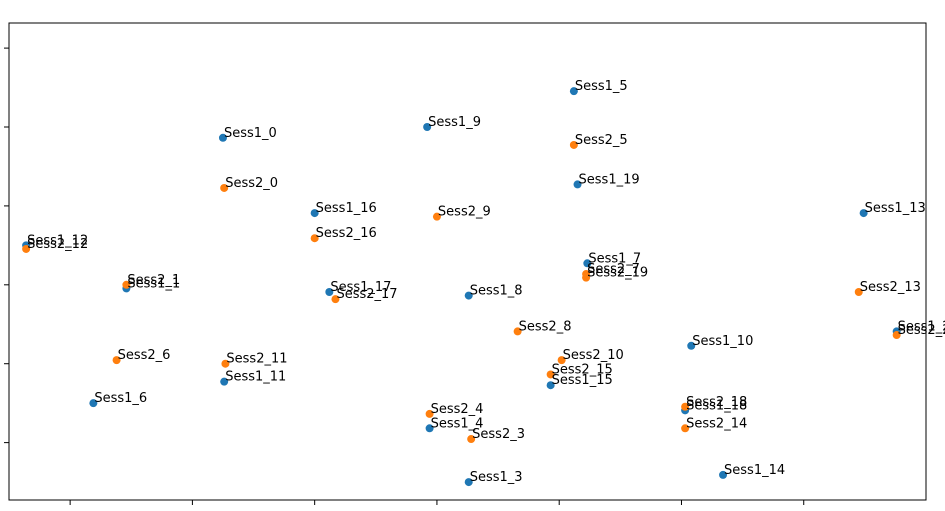  What do you see at coordinates (366, 294) in the screenshot?
I see `label-sess2-17: Sess2_17` at bounding box center [366, 294].